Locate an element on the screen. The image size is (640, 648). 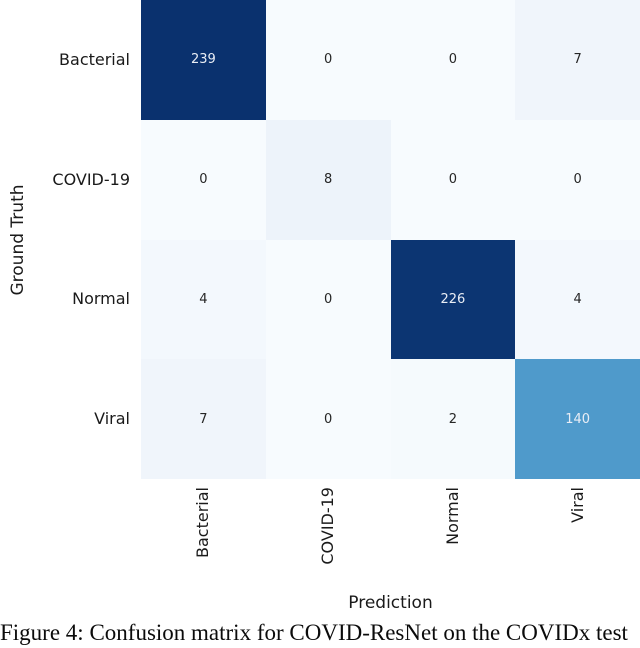
y-tick-label: Normal is located at coordinates (101, 299).